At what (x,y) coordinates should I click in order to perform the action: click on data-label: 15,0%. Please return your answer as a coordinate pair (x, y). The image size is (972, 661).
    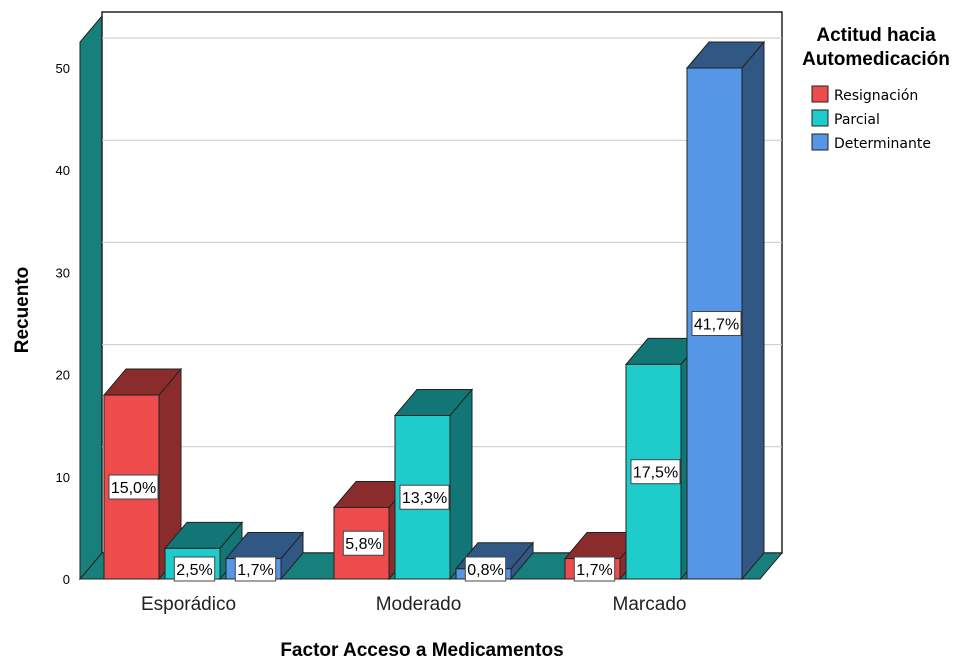
    Looking at the image, I should click on (133, 487).